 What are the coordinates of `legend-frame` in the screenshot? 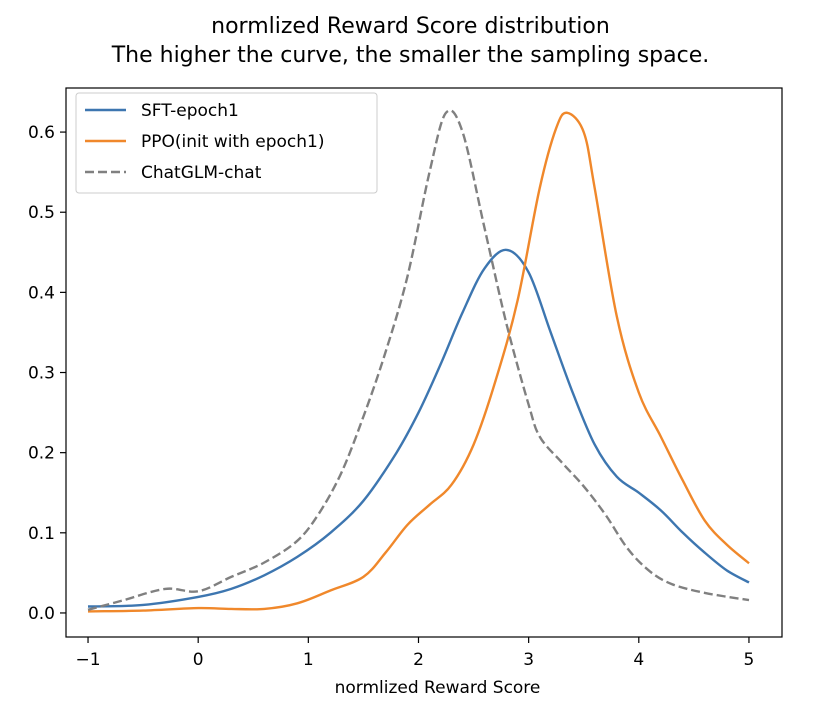 It's located at (226, 143).